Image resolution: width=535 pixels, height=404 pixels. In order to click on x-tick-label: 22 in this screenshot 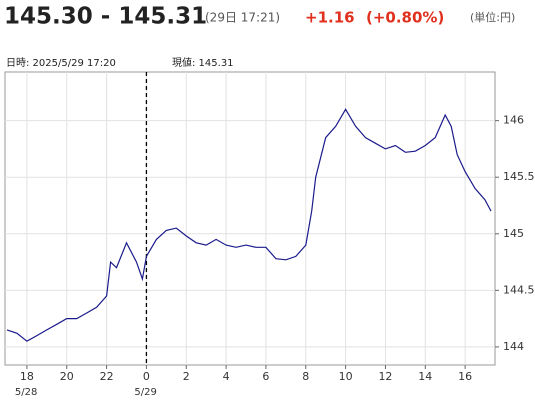, I will do `click(107, 376)`.